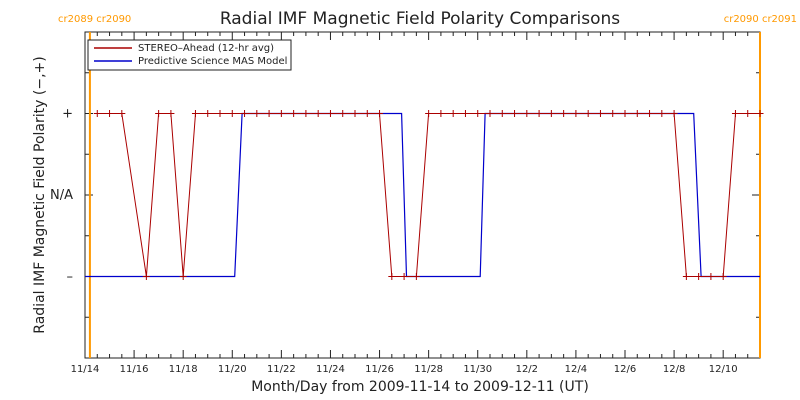 This screenshot has width=800, height=400. Describe the element at coordinates (527, 369) in the screenshot. I see `x-tick-label: 12/2` at that location.